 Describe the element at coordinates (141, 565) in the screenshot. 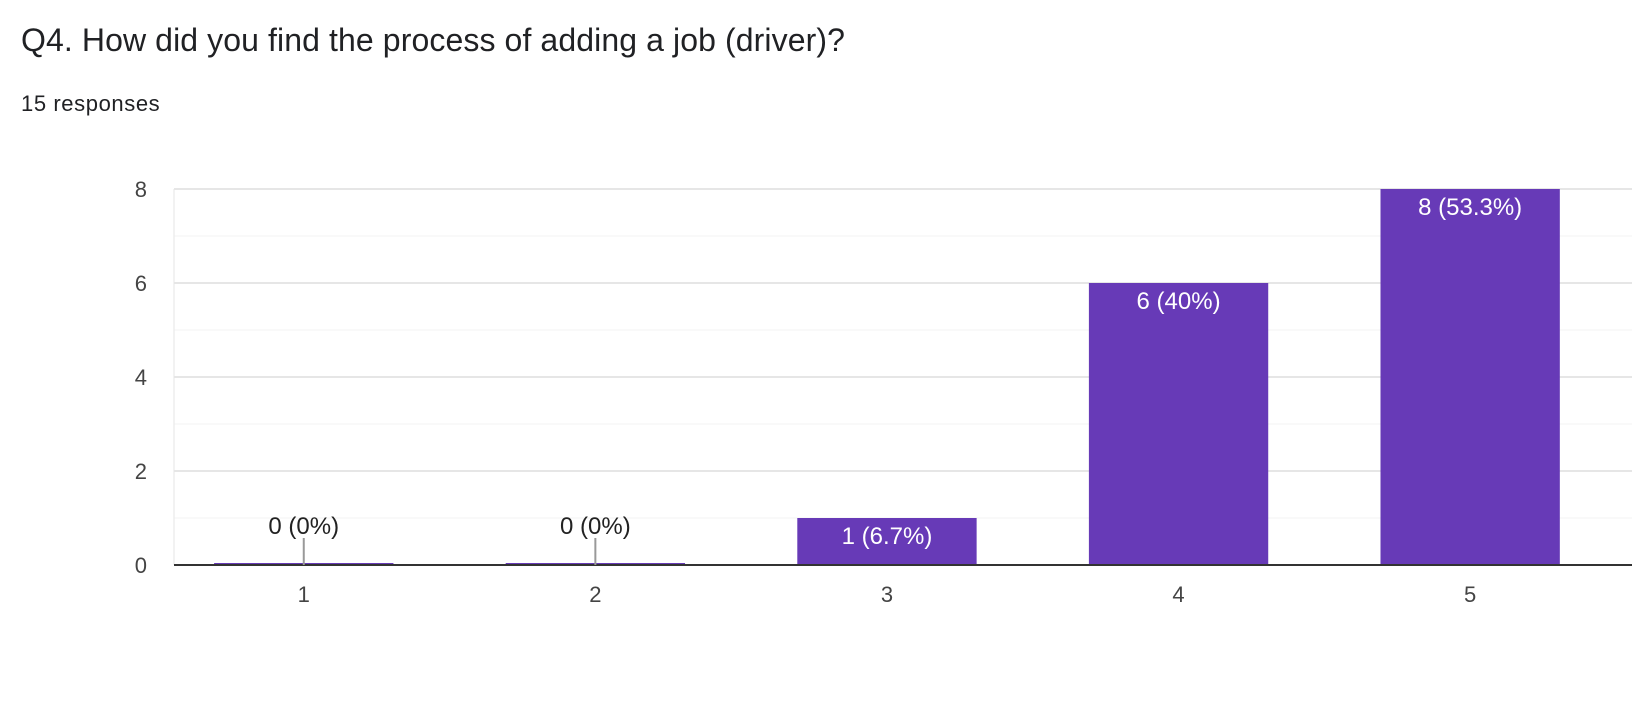

I see `y-tick-label: 0` at that location.